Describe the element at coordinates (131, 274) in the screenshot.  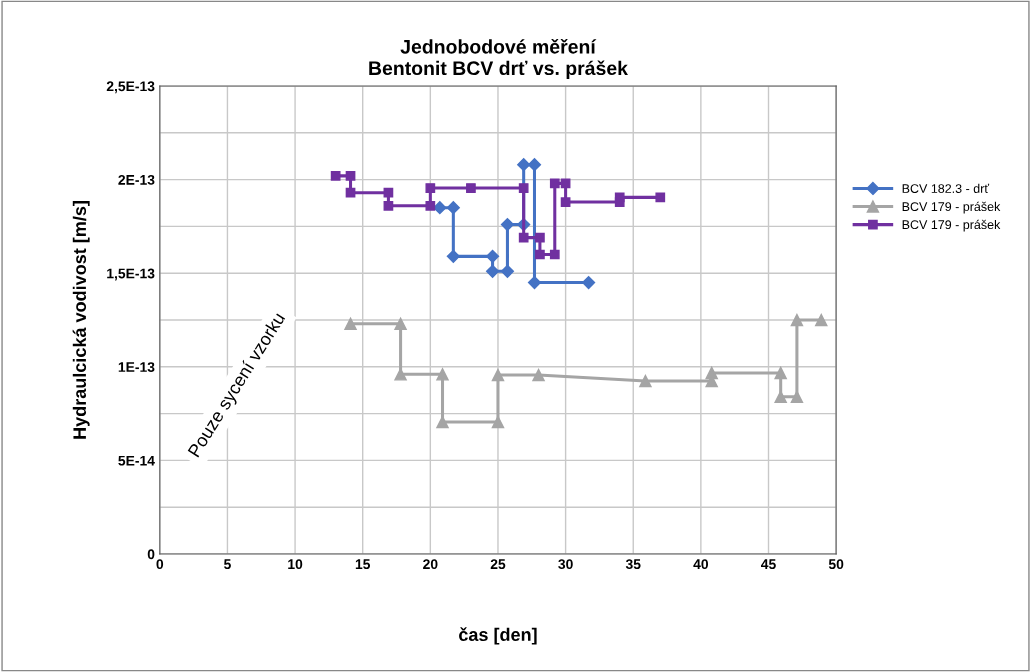
I see `y-tick-label: 1,5E-13` at that location.